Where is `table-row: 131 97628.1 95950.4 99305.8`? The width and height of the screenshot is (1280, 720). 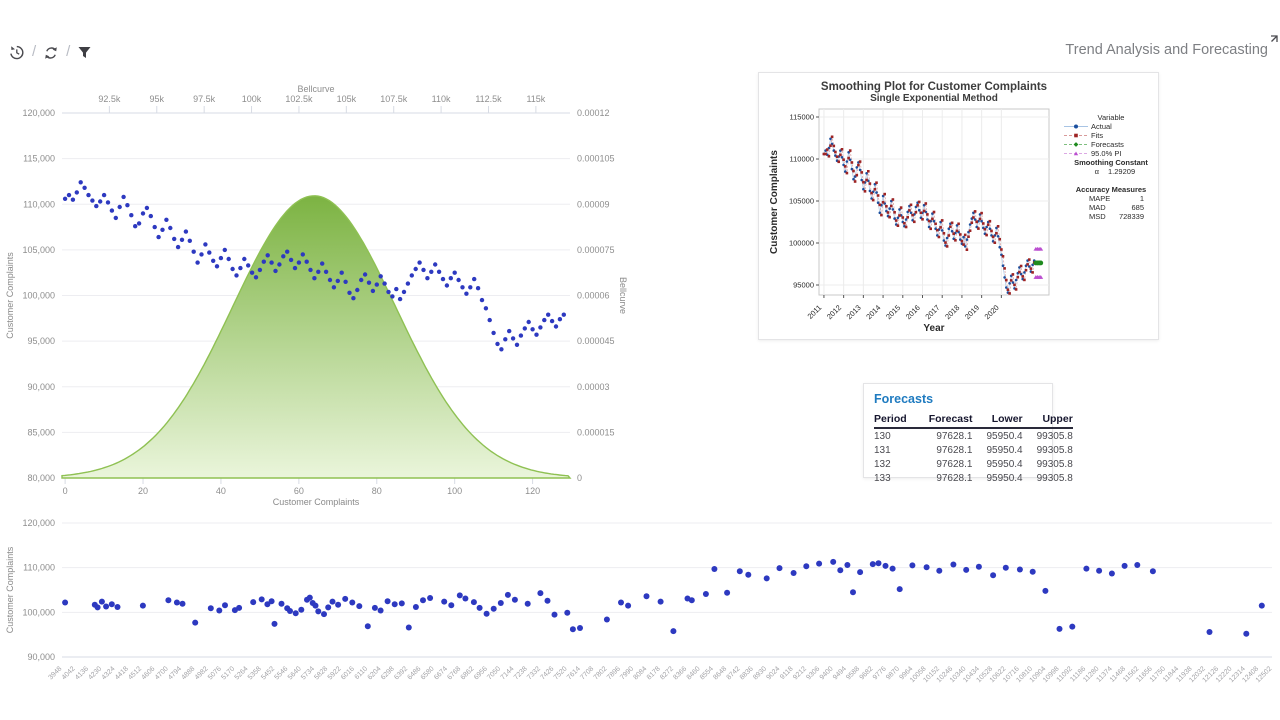 table-row: 131 97628.1 95950.4 99305.8 is located at coordinates (973, 450).